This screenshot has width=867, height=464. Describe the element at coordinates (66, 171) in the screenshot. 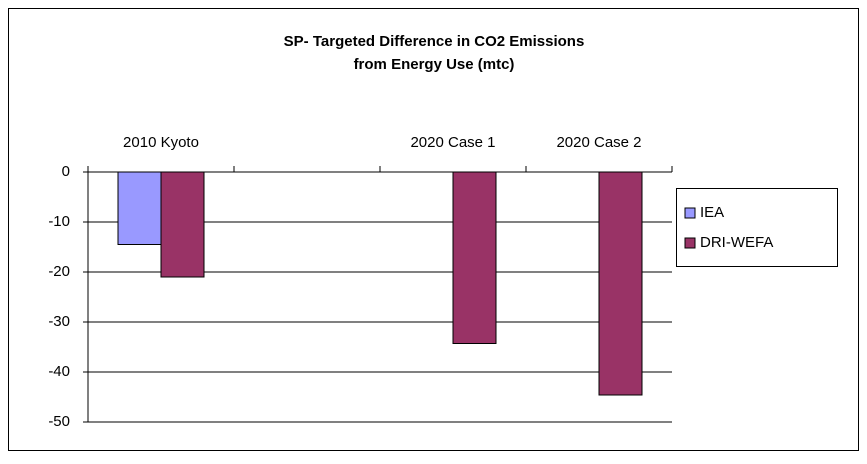

I see `y-tick-label: 0` at that location.